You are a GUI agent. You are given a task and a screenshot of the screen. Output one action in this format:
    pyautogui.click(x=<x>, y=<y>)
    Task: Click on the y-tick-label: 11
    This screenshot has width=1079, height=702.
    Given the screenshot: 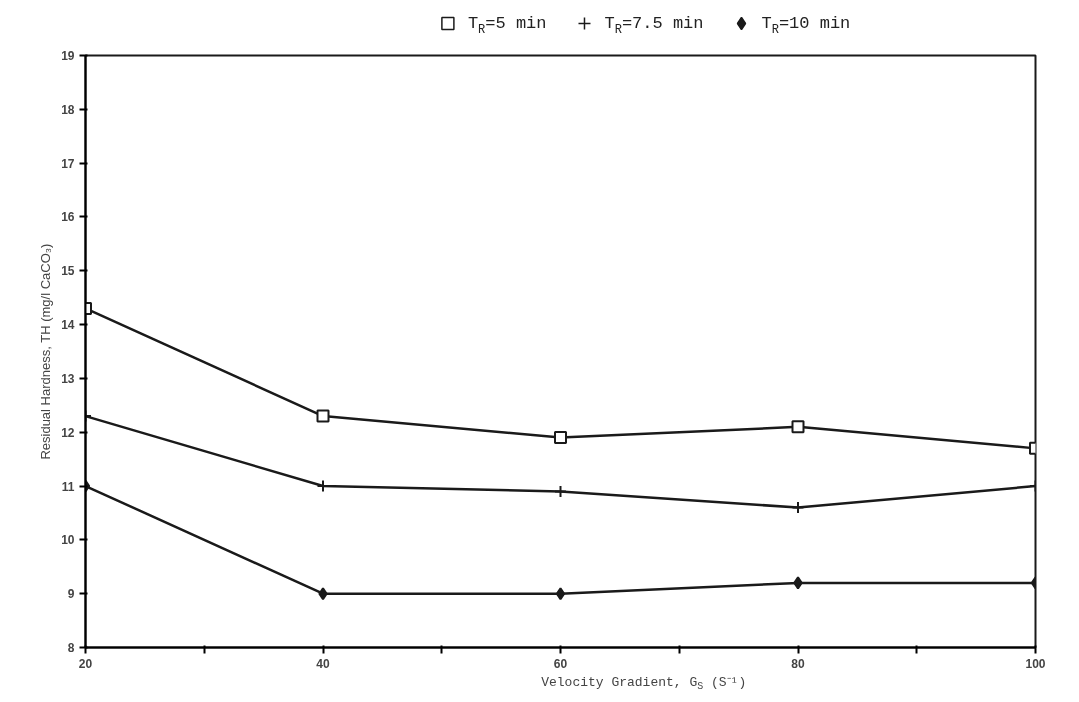 What is the action you would take?
    pyautogui.click(x=68, y=486)
    